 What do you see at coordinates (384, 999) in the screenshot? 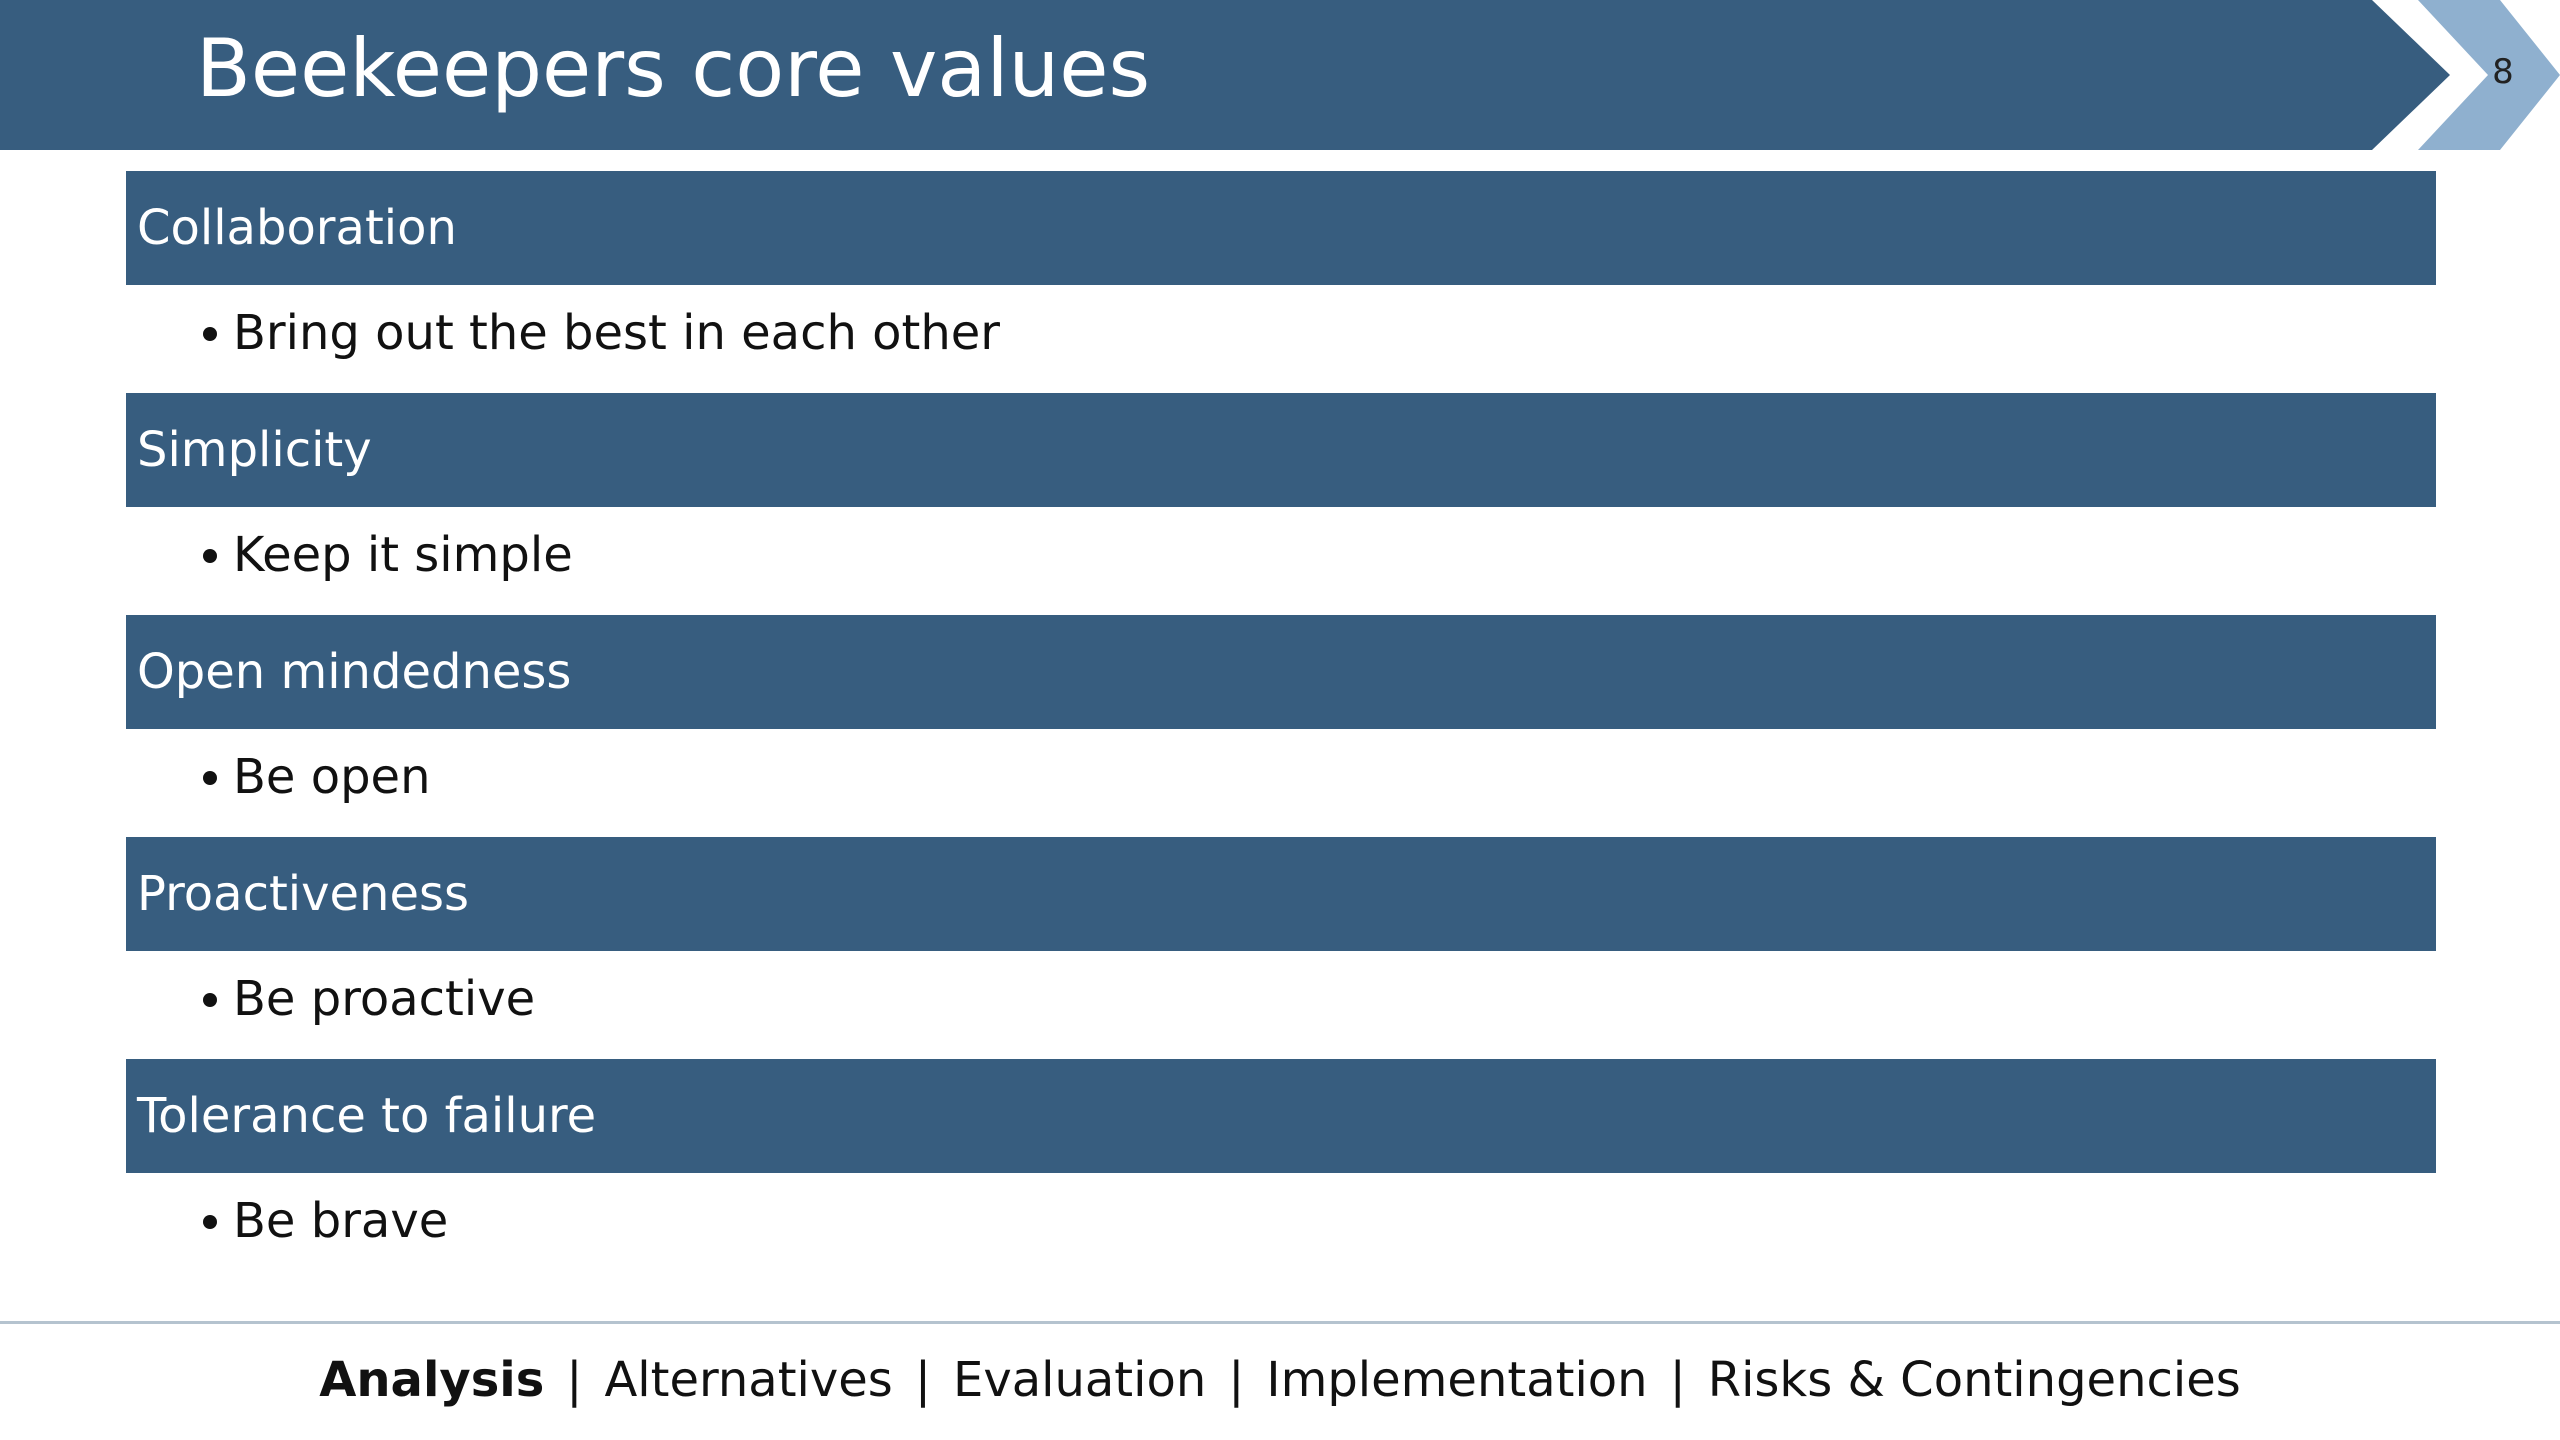
I see `bullet-text: Be proactive` at bounding box center [384, 999].